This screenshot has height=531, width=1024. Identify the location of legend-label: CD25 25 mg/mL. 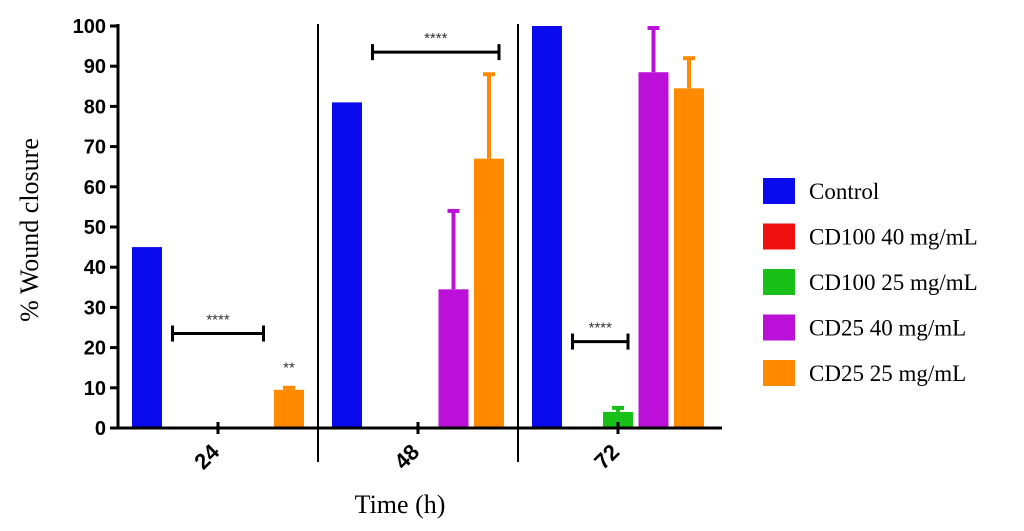
(887, 373).